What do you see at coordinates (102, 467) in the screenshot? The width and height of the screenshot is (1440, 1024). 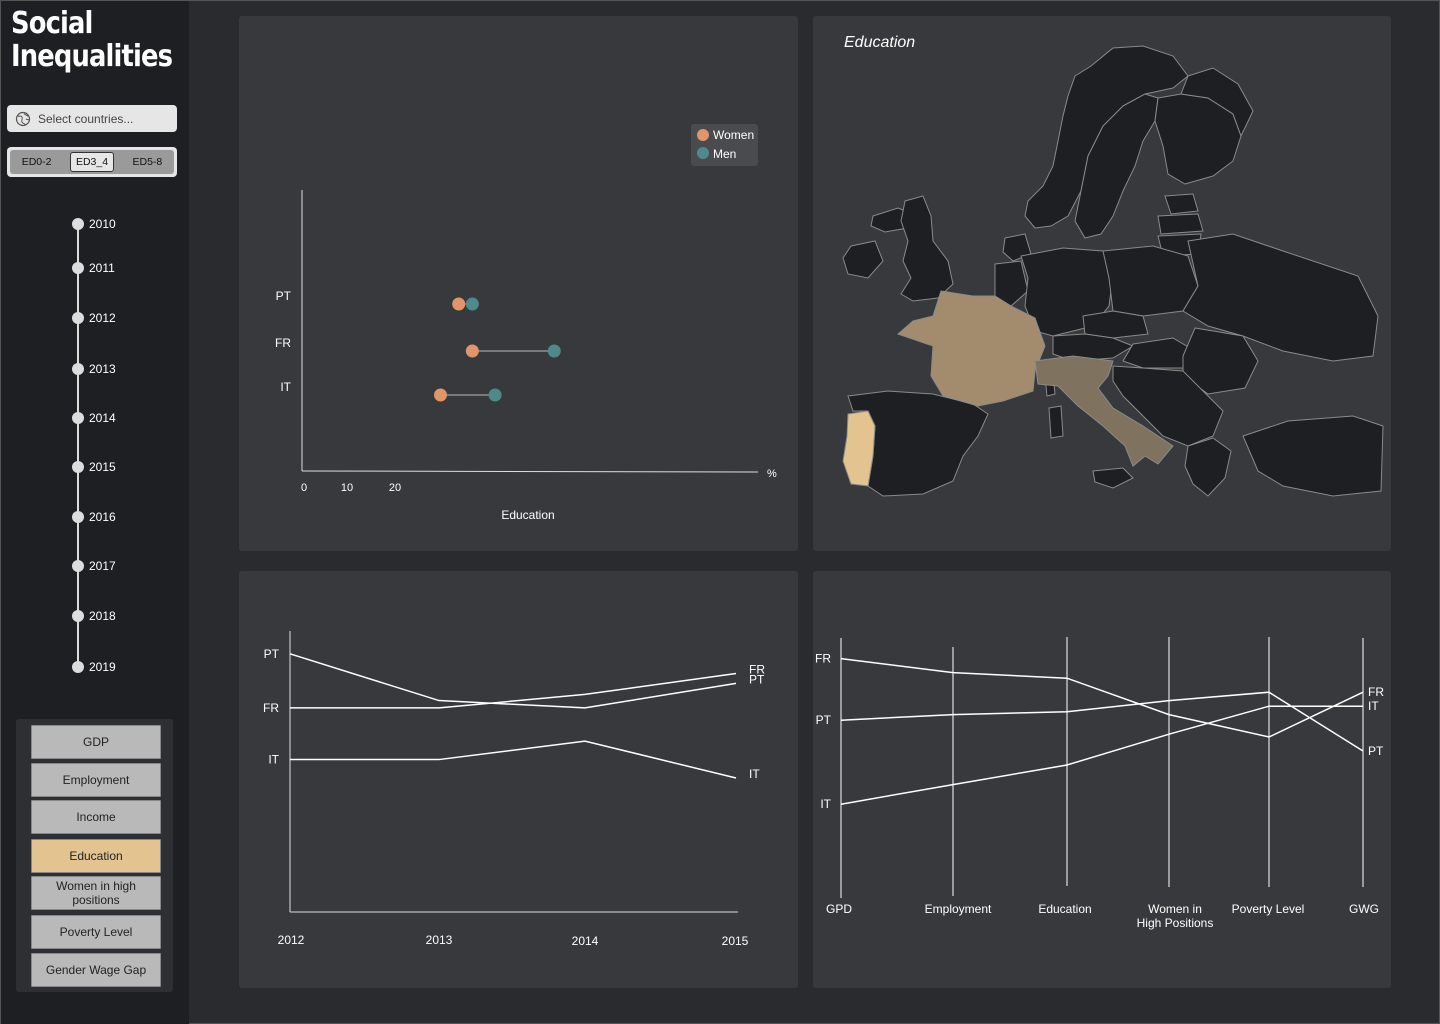 I see `year-label: 2015` at bounding box center [102, 467].